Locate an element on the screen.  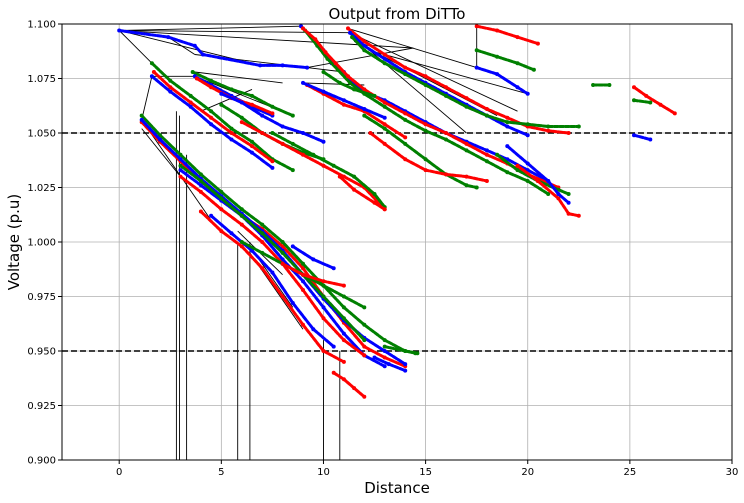
y-tick-label: 1.100 is located at coordinates (41, 25).